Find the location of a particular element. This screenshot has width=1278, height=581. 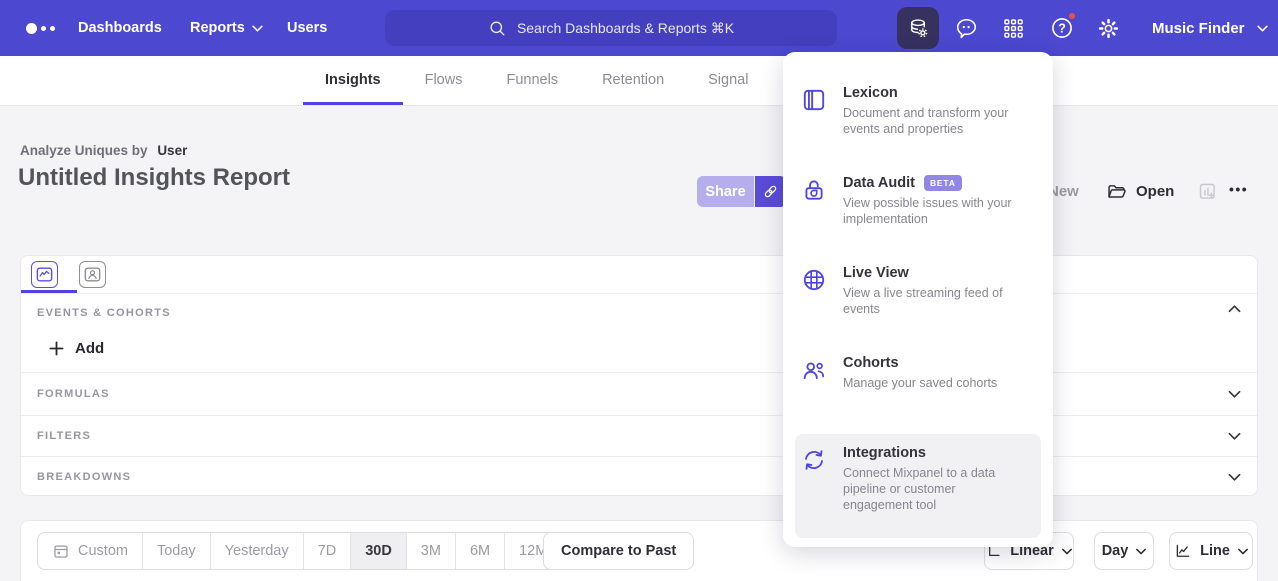

report-title: Untitled Insights Report is located at coordinates (154, 177).